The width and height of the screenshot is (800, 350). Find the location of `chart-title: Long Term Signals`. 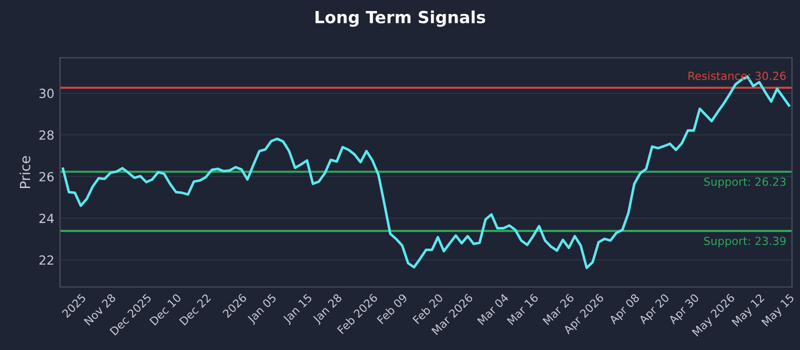

chart-title: Long Term Signals is located at coordinates (401, 18).